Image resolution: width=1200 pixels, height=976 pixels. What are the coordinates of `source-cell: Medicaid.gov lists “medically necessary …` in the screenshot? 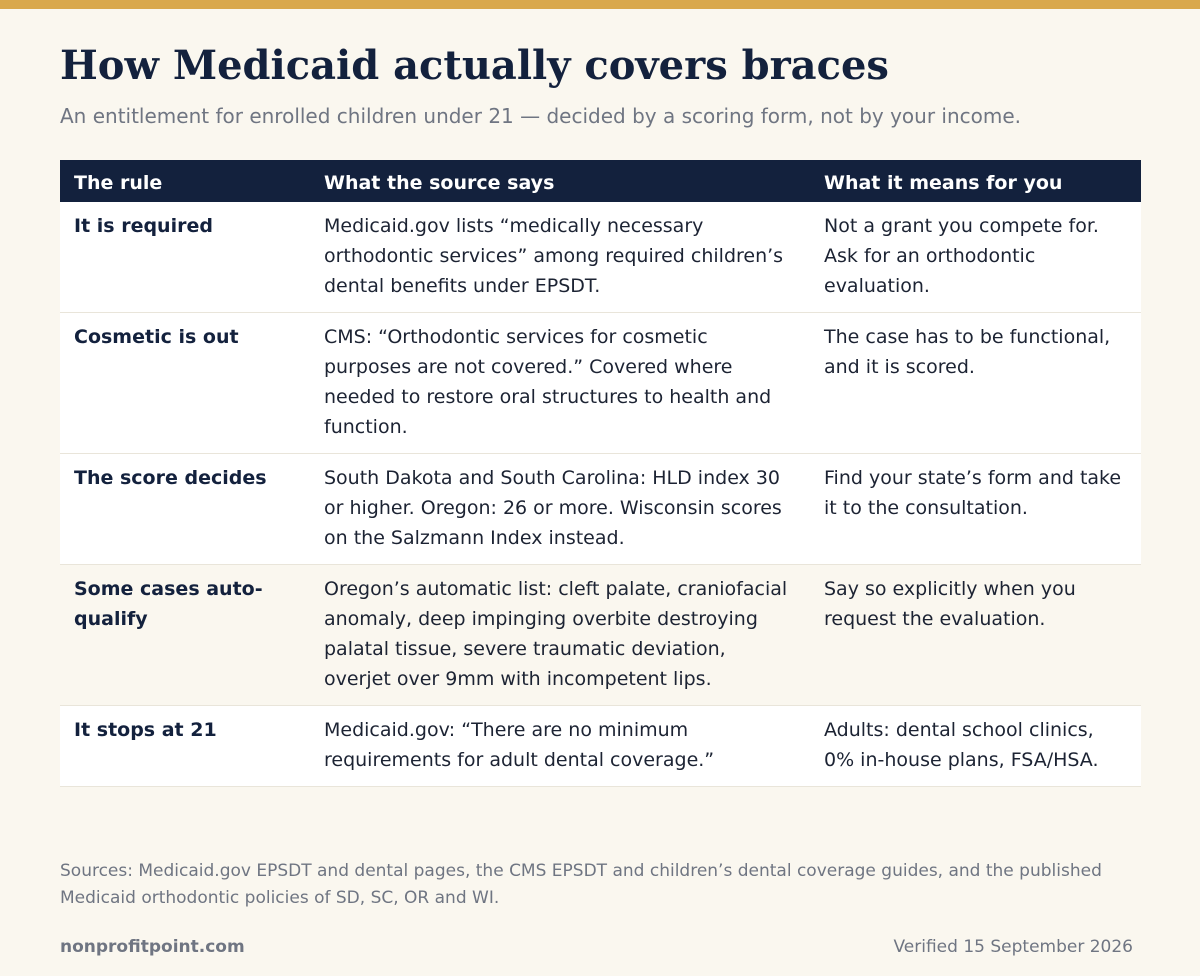 It's located at (554, 256).